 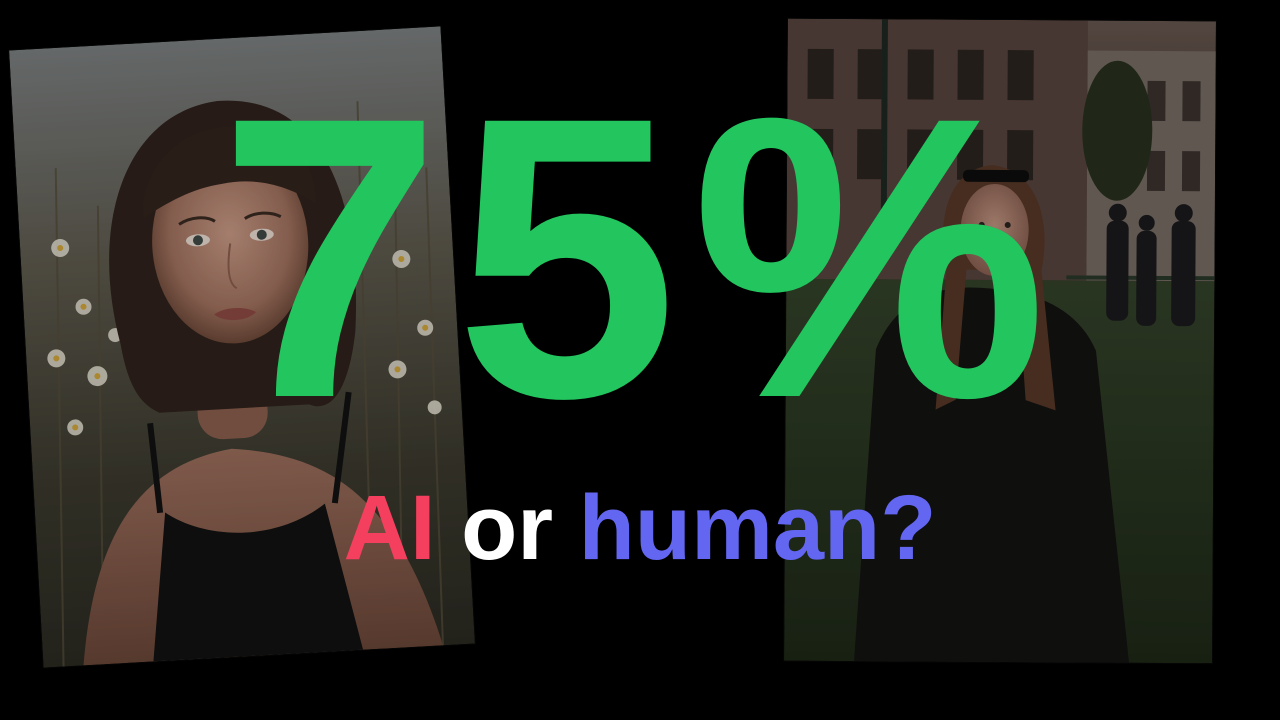 What do you see at coordinates (507, 528) in the screenshot?
I see `tagline-word-or: or` at bounding box center [507, 528].